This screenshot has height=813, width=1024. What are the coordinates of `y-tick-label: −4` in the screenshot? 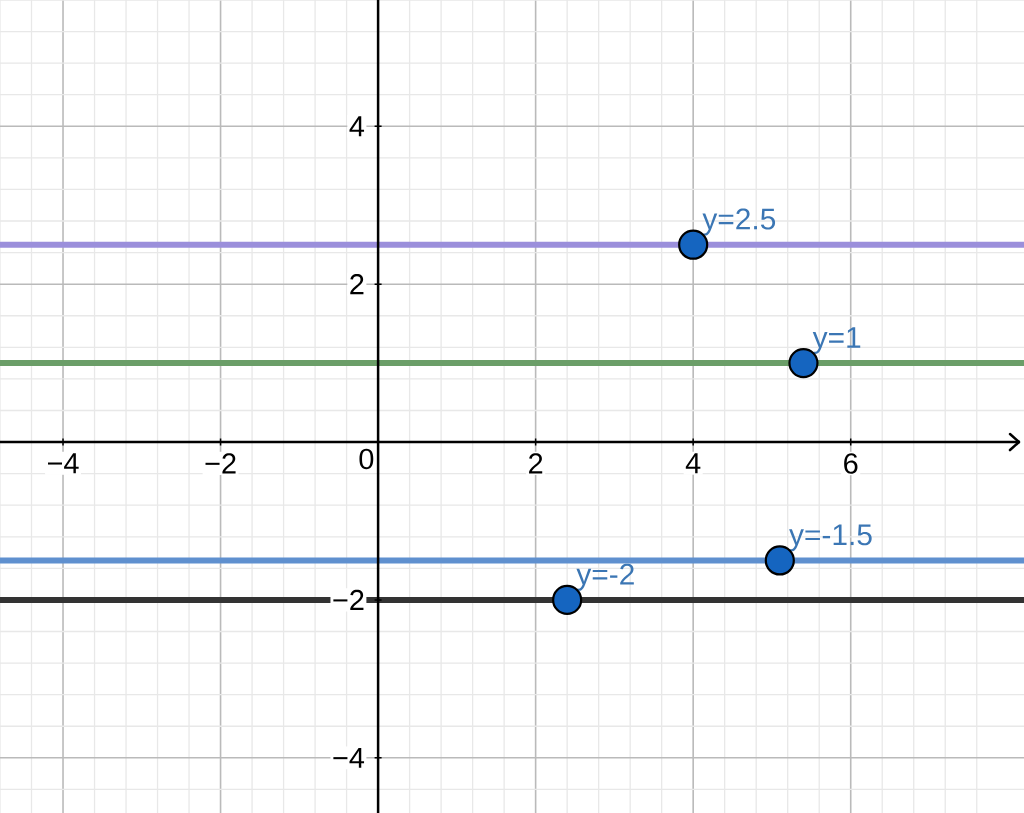 It's located at (349, 757).